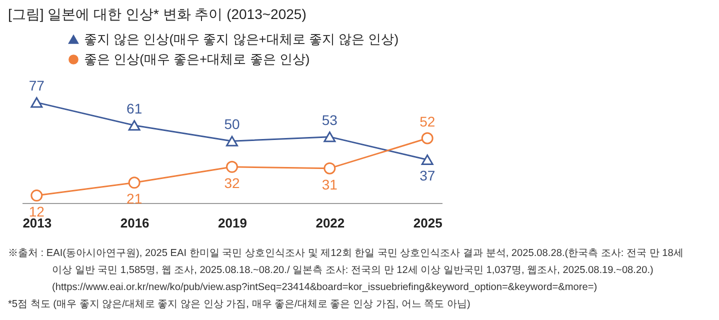  What do you see at coordinates (427, 223) in the screenshot?
I see `x-tick-label: 2025` at bounding box center [427, 223].